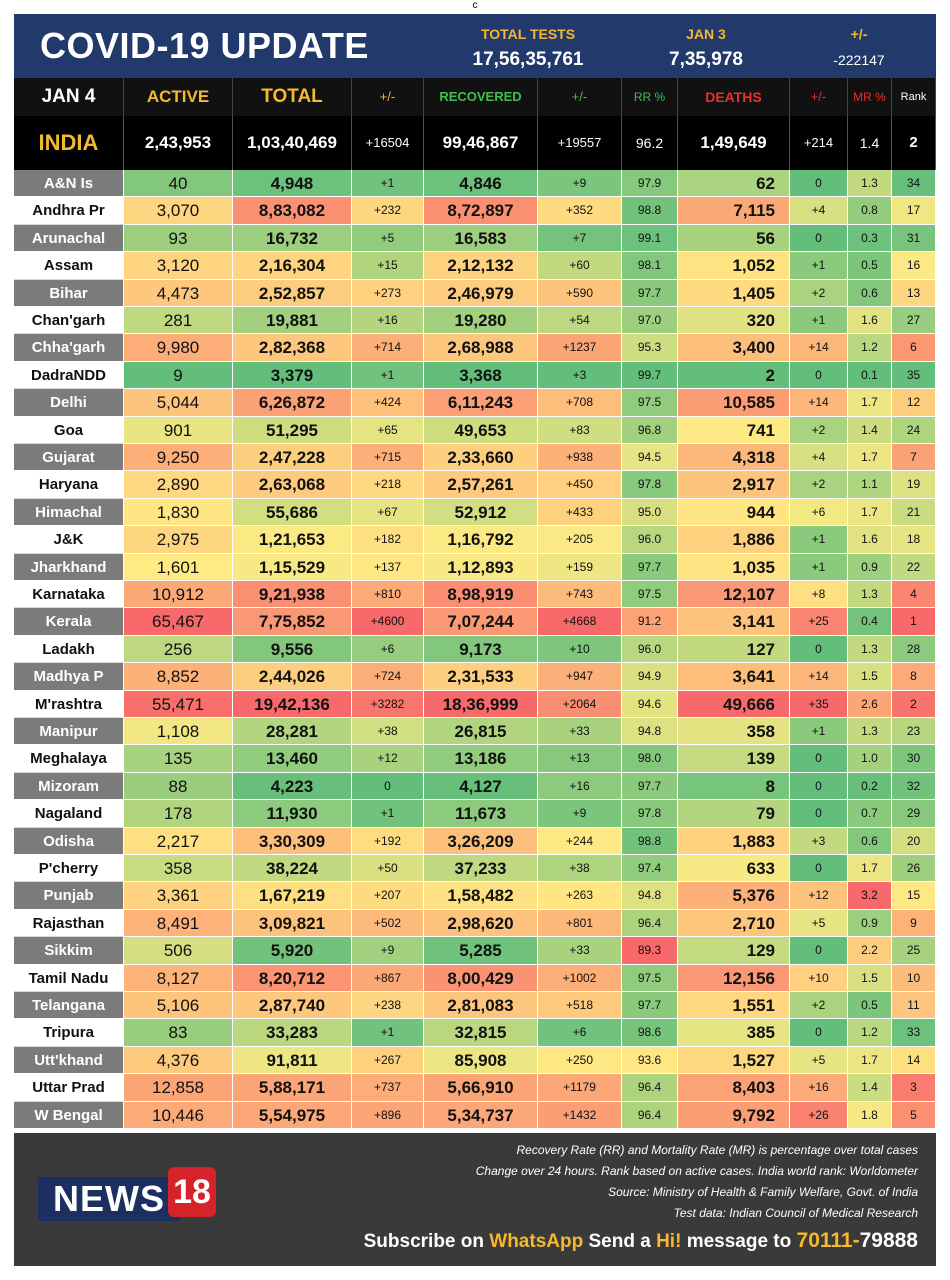 The image size is (950, 1280). What do you see at coordinates (734, 1060) in the screenshot?
I see `cell-deaths: 1,527` at bounding box center [734, 1060].